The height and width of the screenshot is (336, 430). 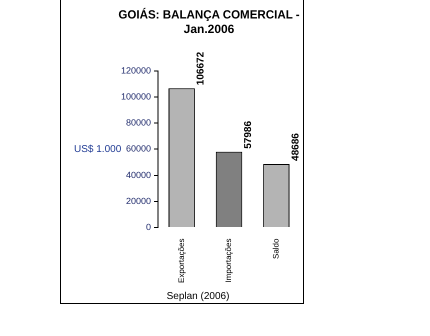 I want to click on data-label: 57986, so click(x=248, y=134).